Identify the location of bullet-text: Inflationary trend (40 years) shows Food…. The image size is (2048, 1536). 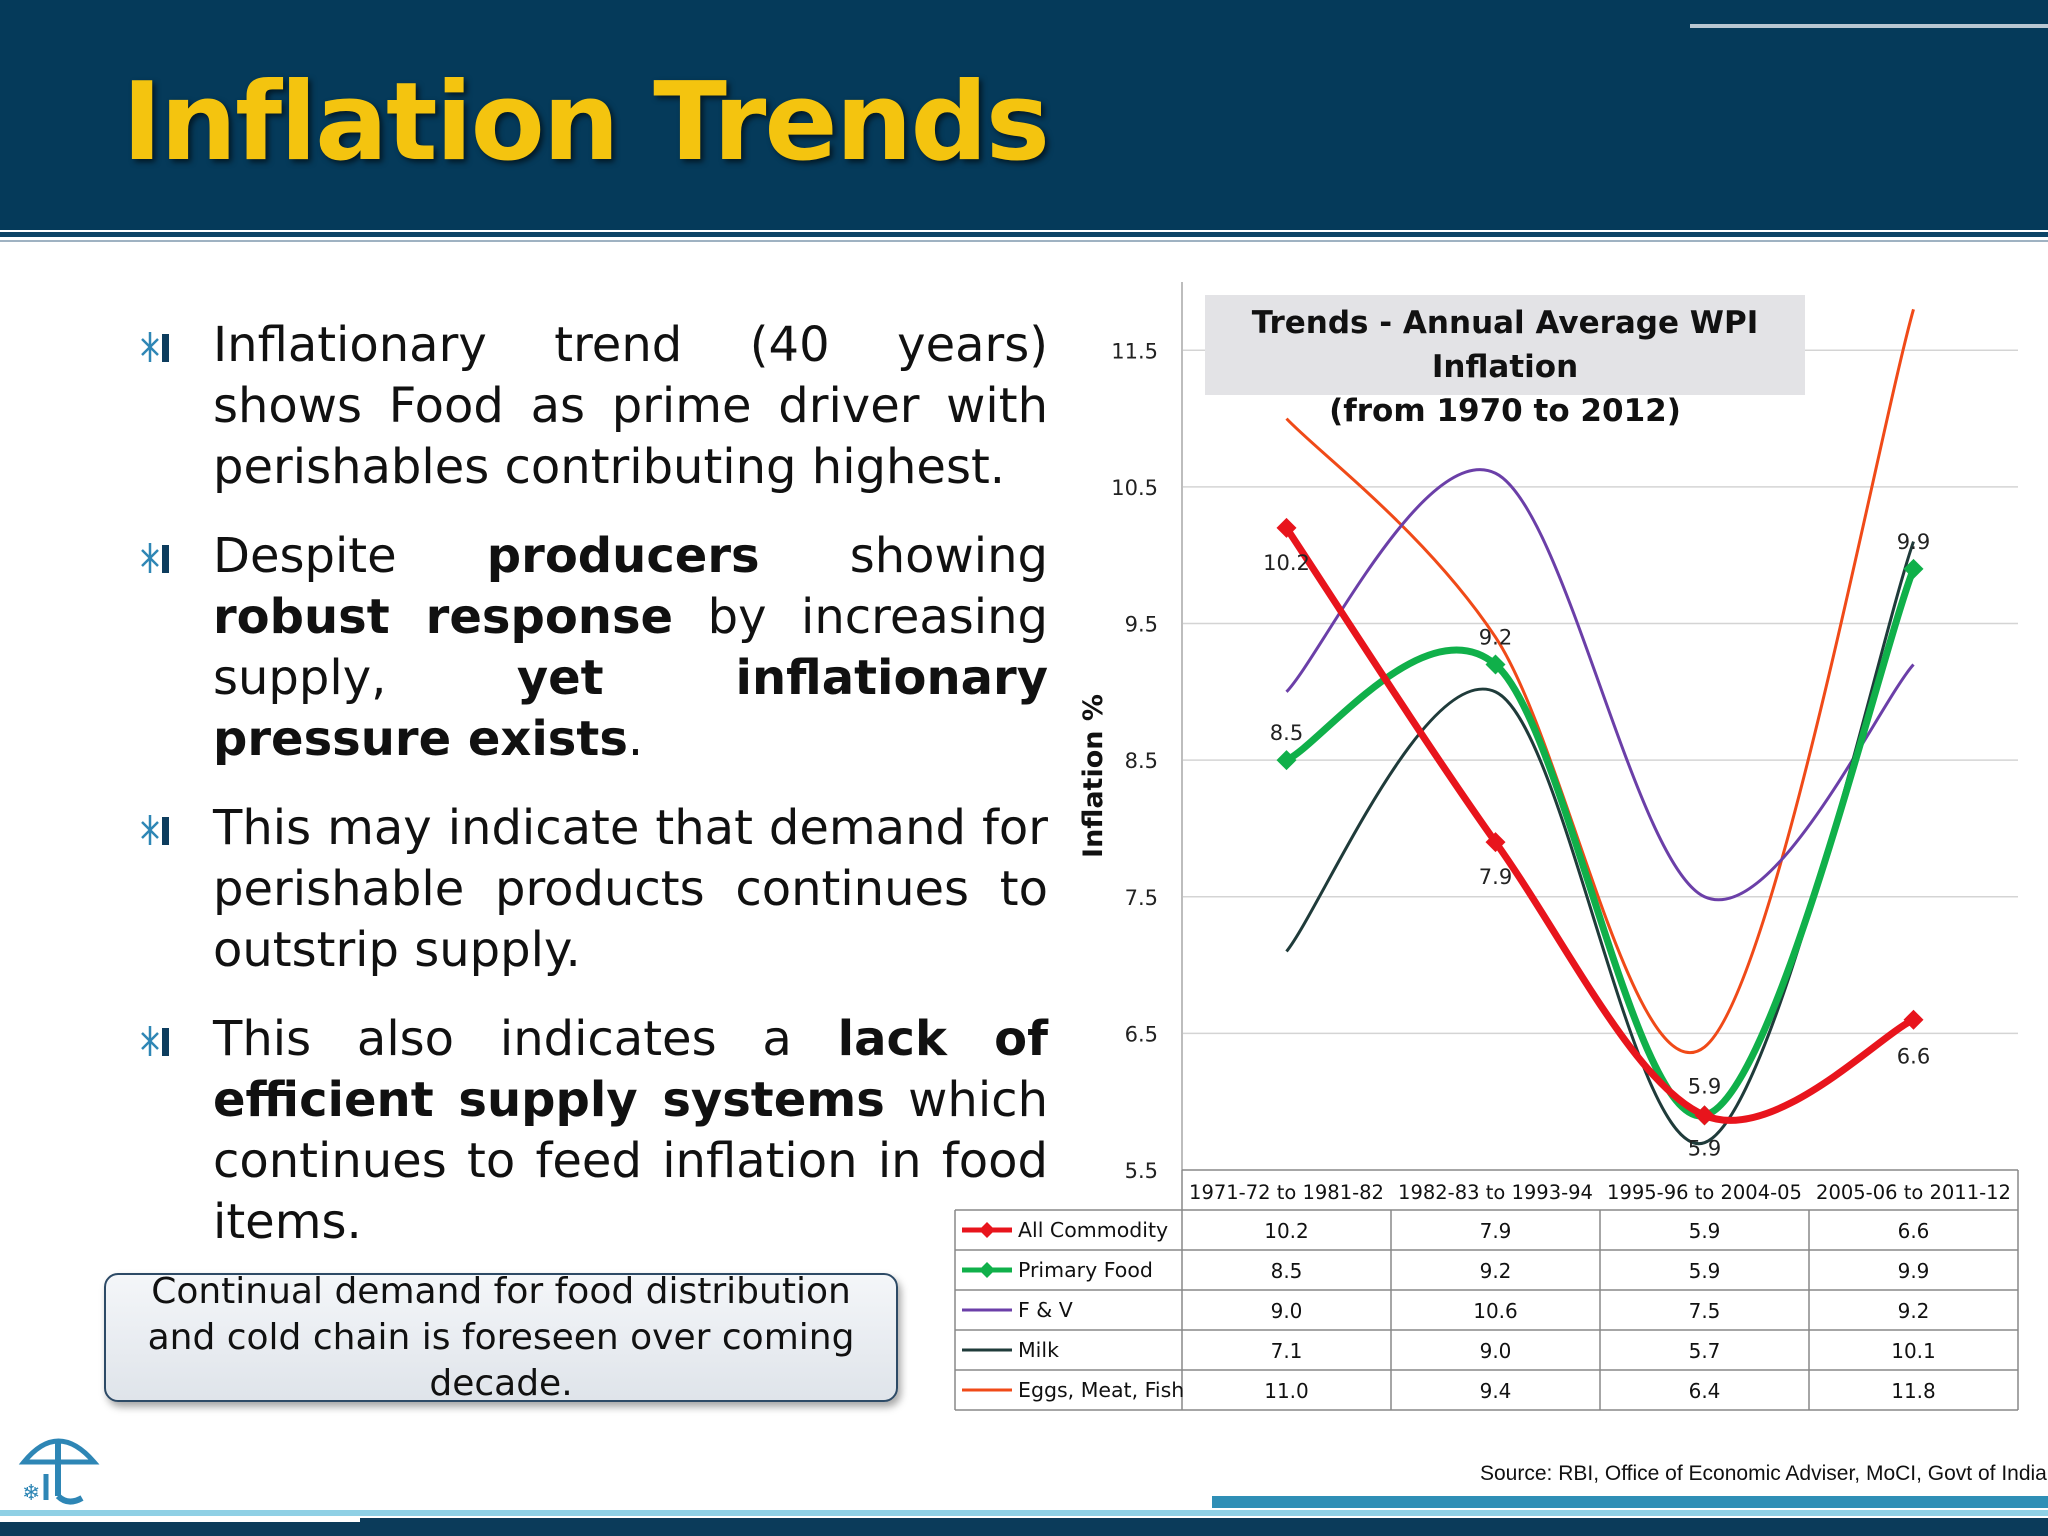
(630, 406).